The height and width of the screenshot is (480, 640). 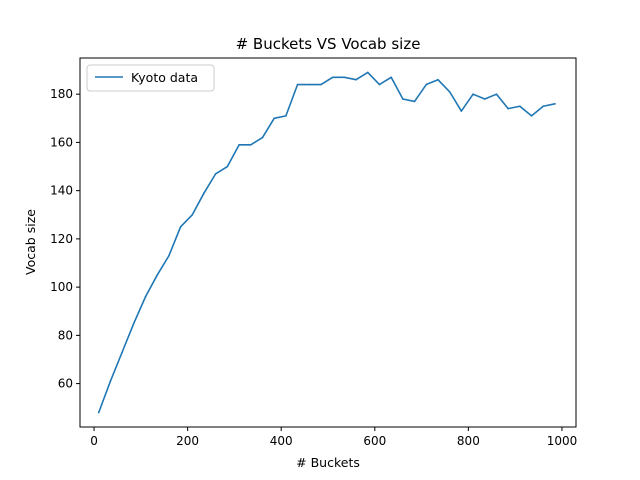 What do you see at coordinates (65, 335) in the screenshot?
I see `y-tick-label: 80` at bounding box center [65, 335].